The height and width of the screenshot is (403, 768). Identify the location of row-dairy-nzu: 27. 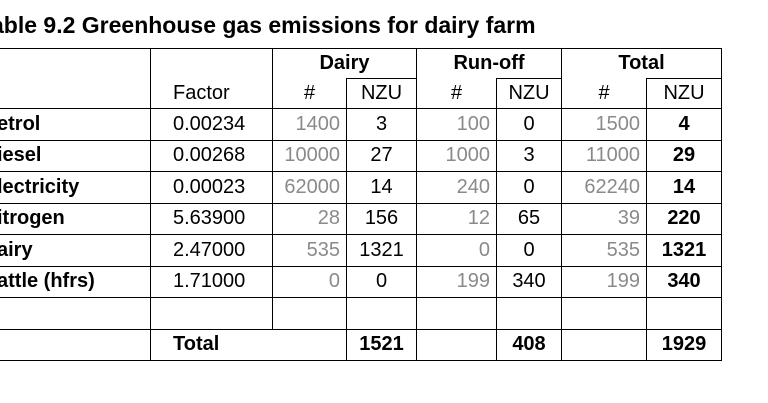
(381, 155).